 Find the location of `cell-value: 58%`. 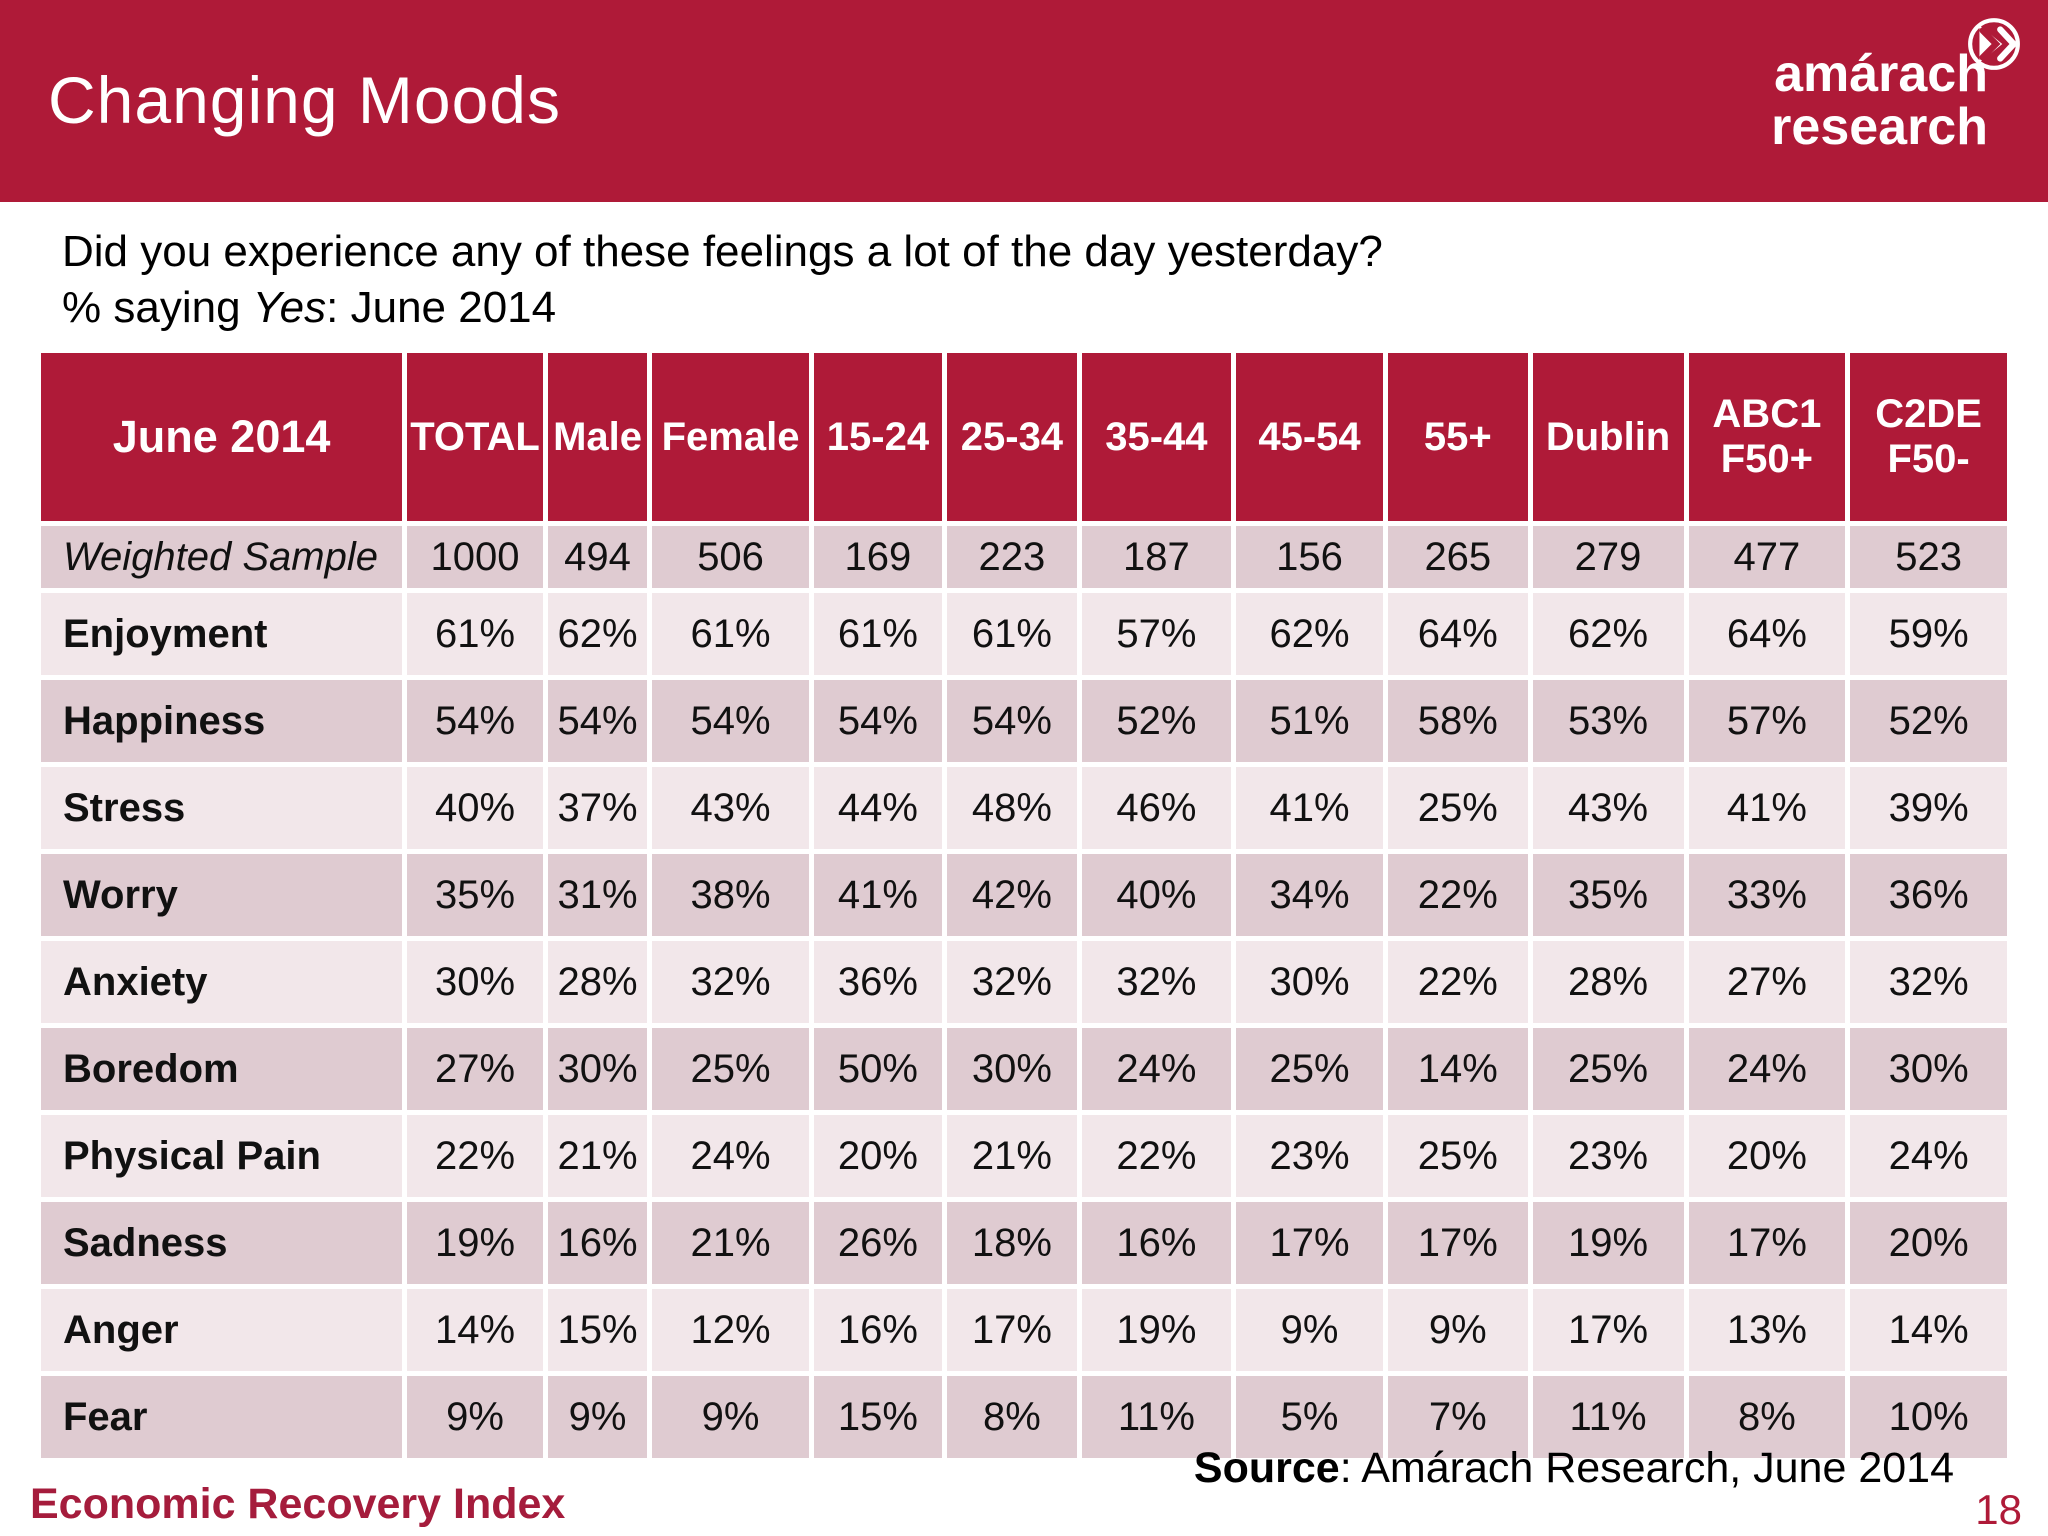

cell-value: 58% is located at coordinates (1458, 721).